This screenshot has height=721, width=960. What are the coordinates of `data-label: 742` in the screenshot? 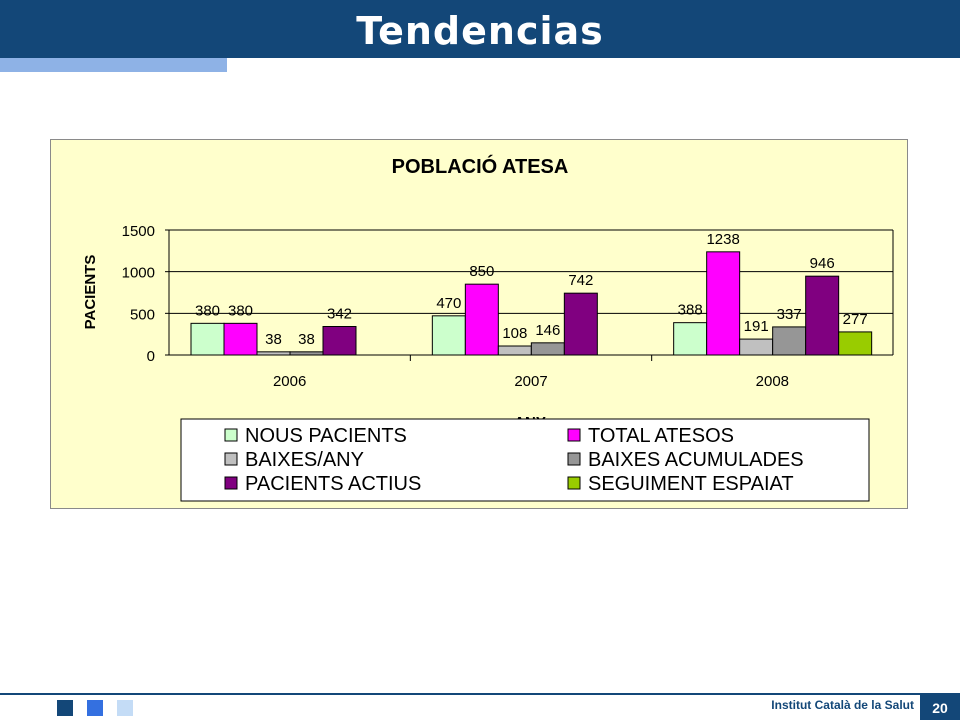 It's located at (580, 280).